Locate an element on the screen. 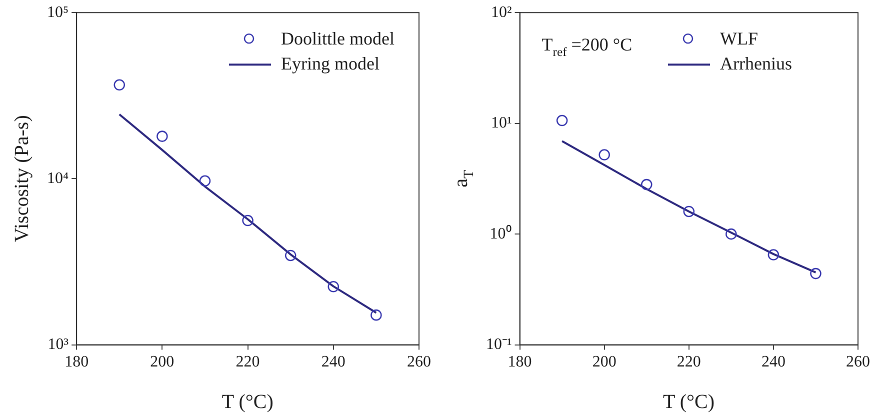 This screenshot has width=878, height=415. y-axis-title: Viscosity (Pa-s) is located at coordinates (22, 178).